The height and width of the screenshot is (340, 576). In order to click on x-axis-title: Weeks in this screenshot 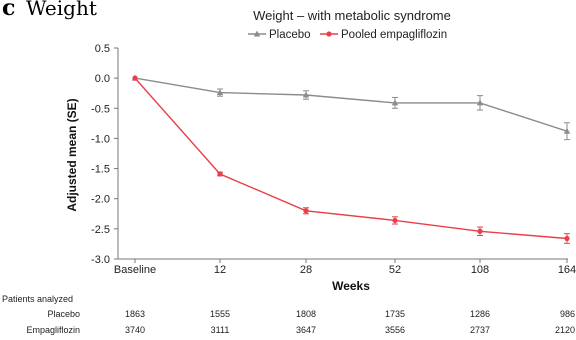, I will do `click(351, 286)`.